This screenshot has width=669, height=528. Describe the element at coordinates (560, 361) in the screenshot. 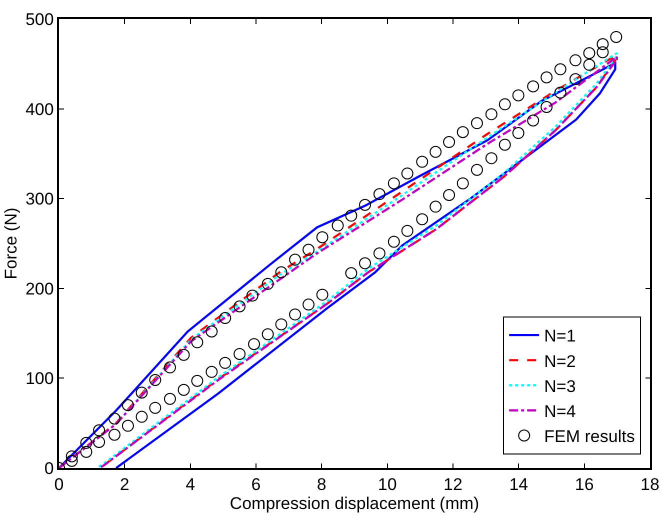

I see `legend-label: N=2` at that location.